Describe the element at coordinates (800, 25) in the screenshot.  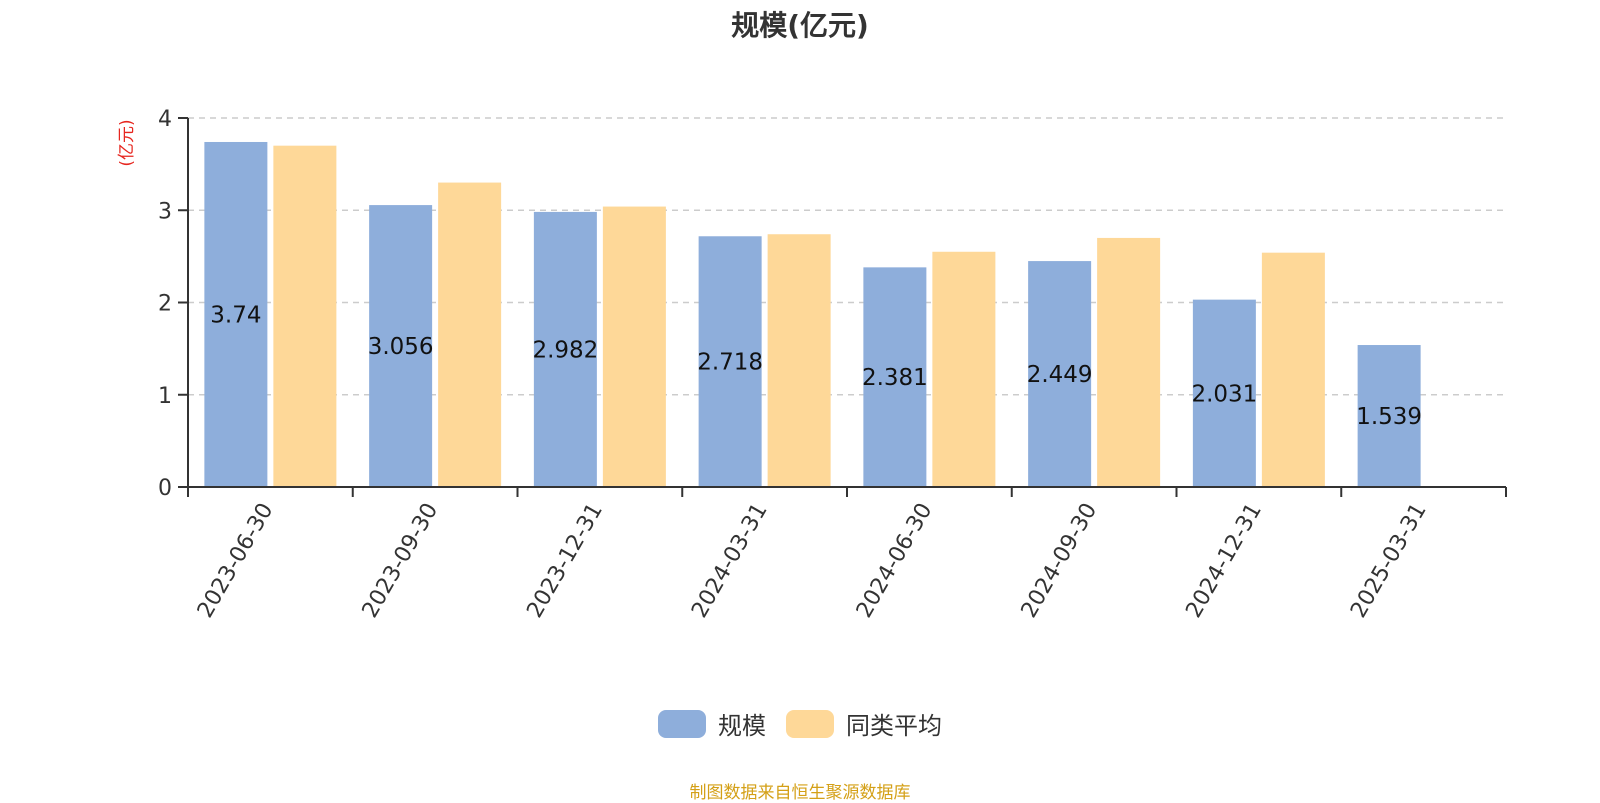
I see `chart-title: 规模(亿元)` at that location.